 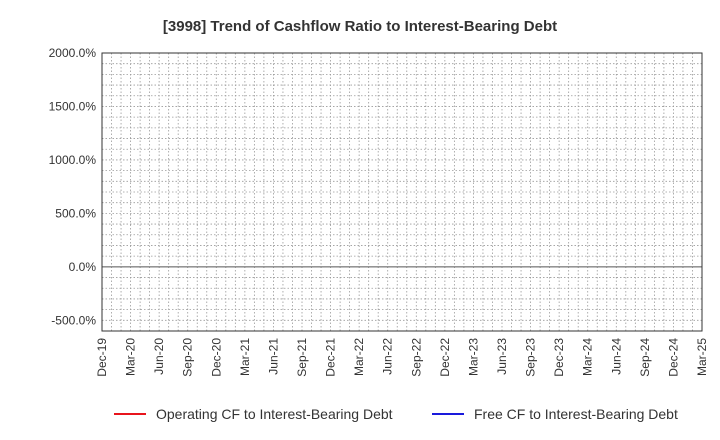 I want to click on legend-label-operating-cf: Operating CF to Interest-Bearing Debt, so click(x=274, y=414).